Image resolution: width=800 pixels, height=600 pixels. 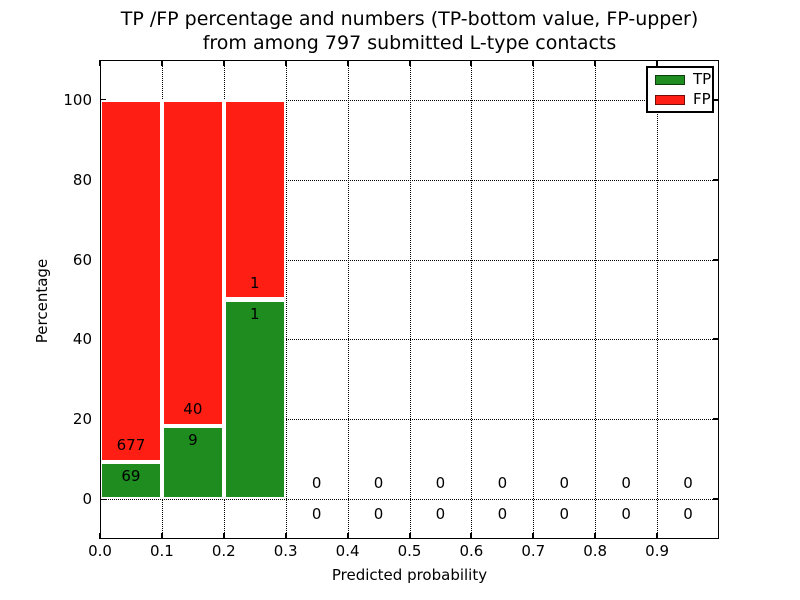 I want to click on fp-swatch-icon, so click(x=670, y=99).